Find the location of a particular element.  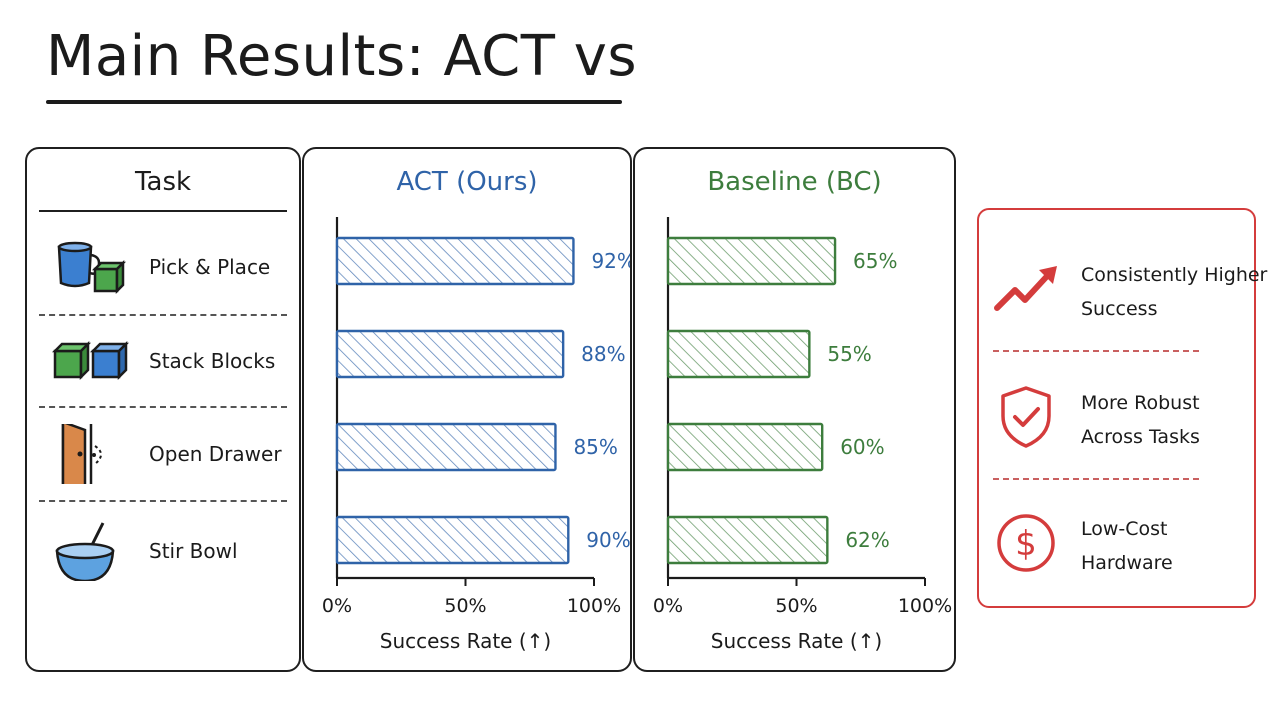

task-row-pick-place: Pick & Place is located at coordinates (169, 267).